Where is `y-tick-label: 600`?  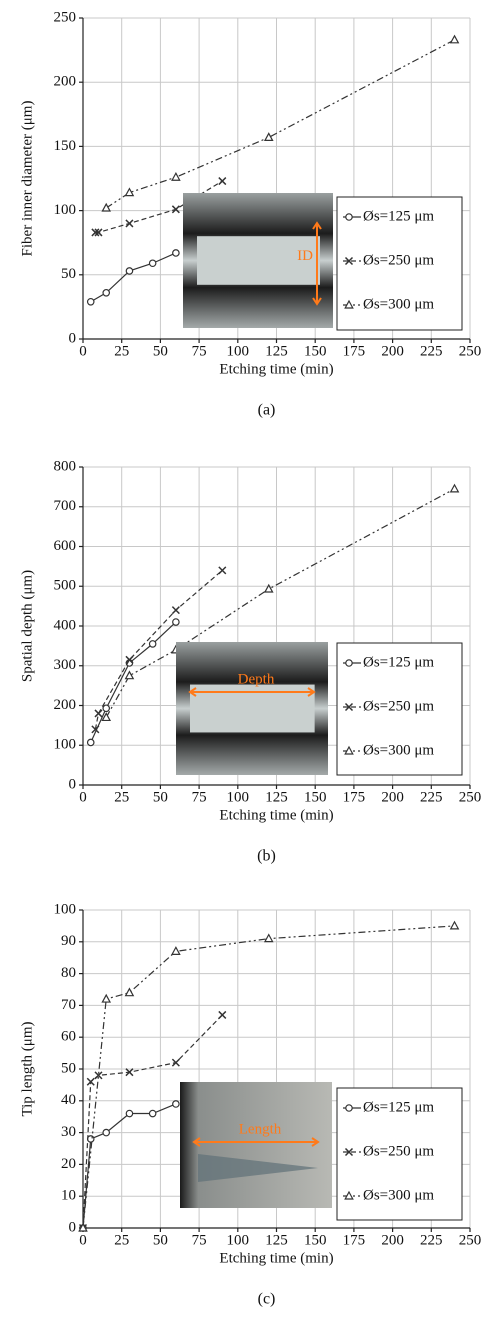
y-tick-label: 600 is located at coordinates (65, 546).